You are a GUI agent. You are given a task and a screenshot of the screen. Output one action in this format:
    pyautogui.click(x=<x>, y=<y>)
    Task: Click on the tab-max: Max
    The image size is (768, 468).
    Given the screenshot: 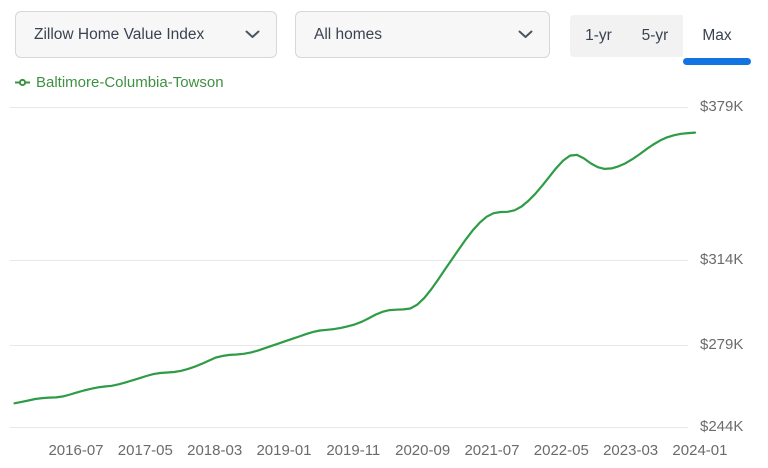 What is the action you would take?
    pyautogui.click(x=717, y=36)
    